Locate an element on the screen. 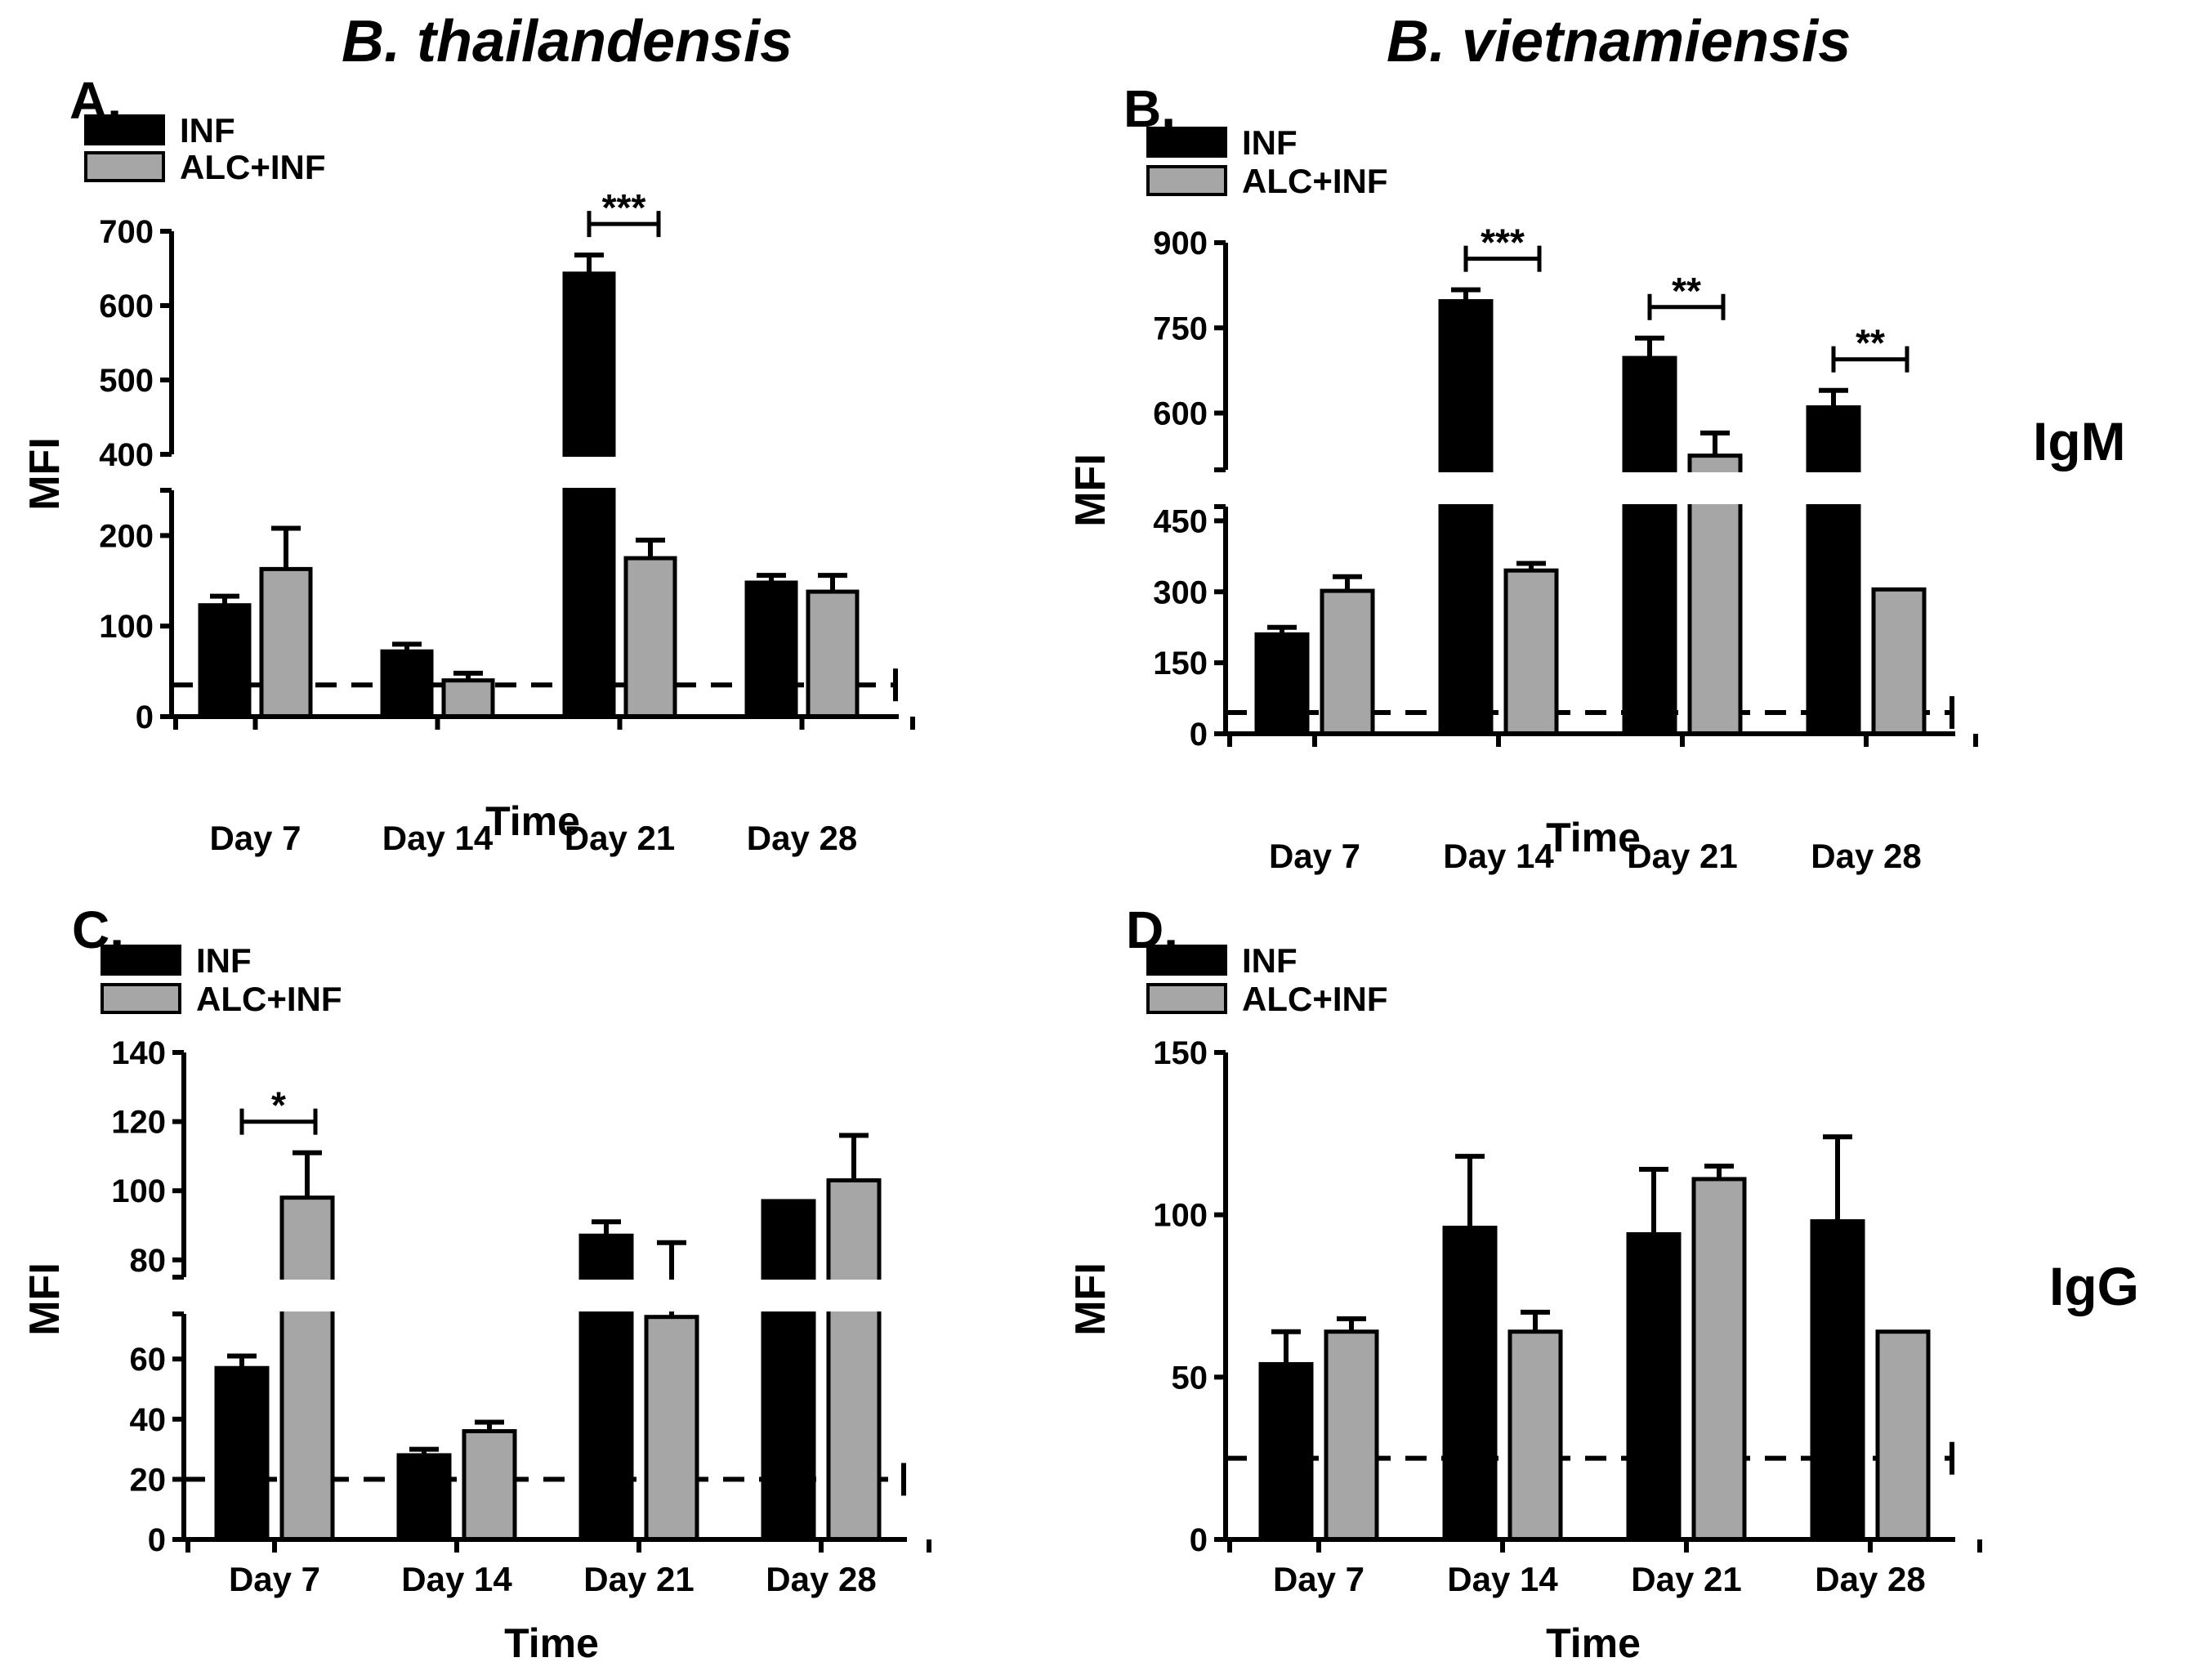 The width and height of the screenshot is (2193, 1680). panel-b-legend-label-alc-inf: ALC+INF is located at coordinates (1315, 181).